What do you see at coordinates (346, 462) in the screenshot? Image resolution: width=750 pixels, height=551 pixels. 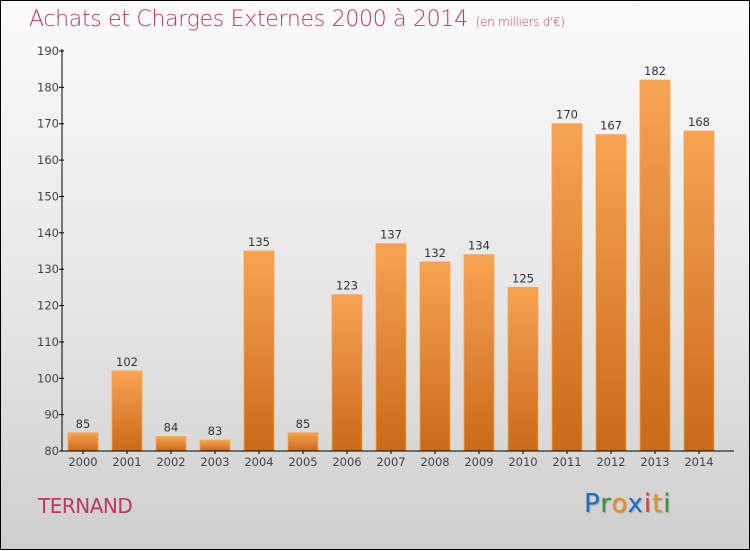 I see `x-tick-label: 2006` at bounding box center [346, 462].